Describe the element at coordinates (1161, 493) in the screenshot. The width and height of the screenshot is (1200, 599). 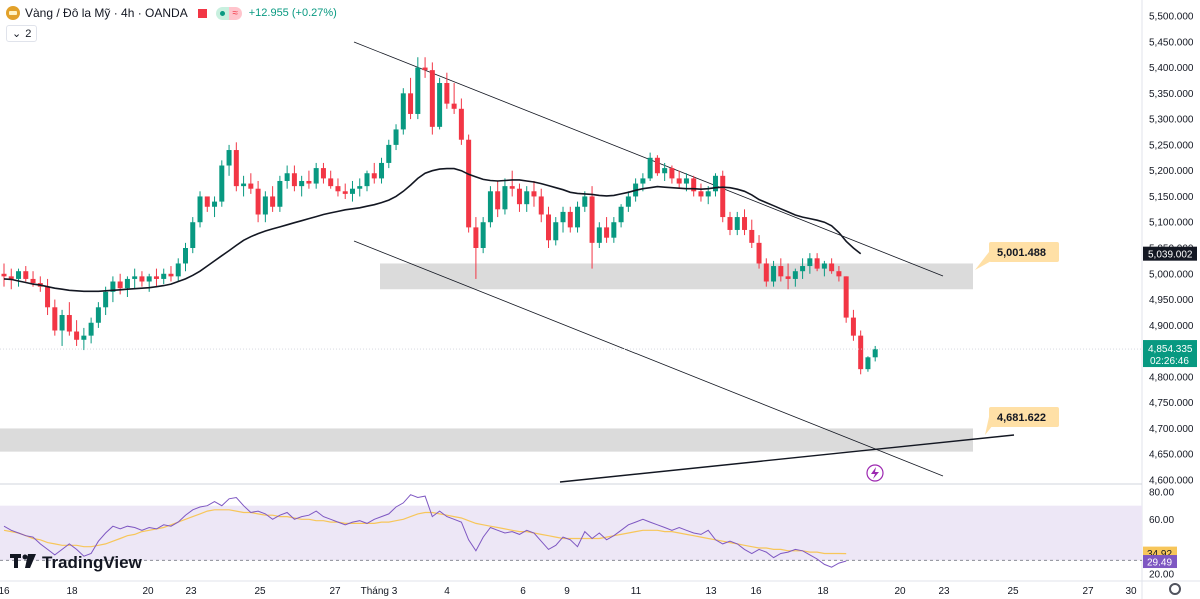
I see `rsi-axis-tick: 80.00` at that location.